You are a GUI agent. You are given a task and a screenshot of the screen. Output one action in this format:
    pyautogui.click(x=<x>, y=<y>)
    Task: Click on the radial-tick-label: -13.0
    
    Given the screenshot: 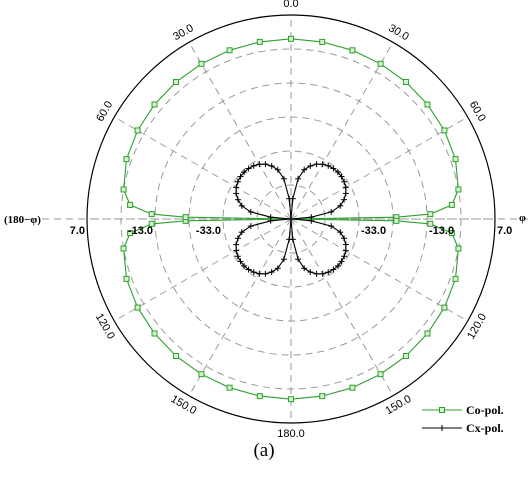 What is the action you would take?
    pyautogui.click(x=140, y=231)
    